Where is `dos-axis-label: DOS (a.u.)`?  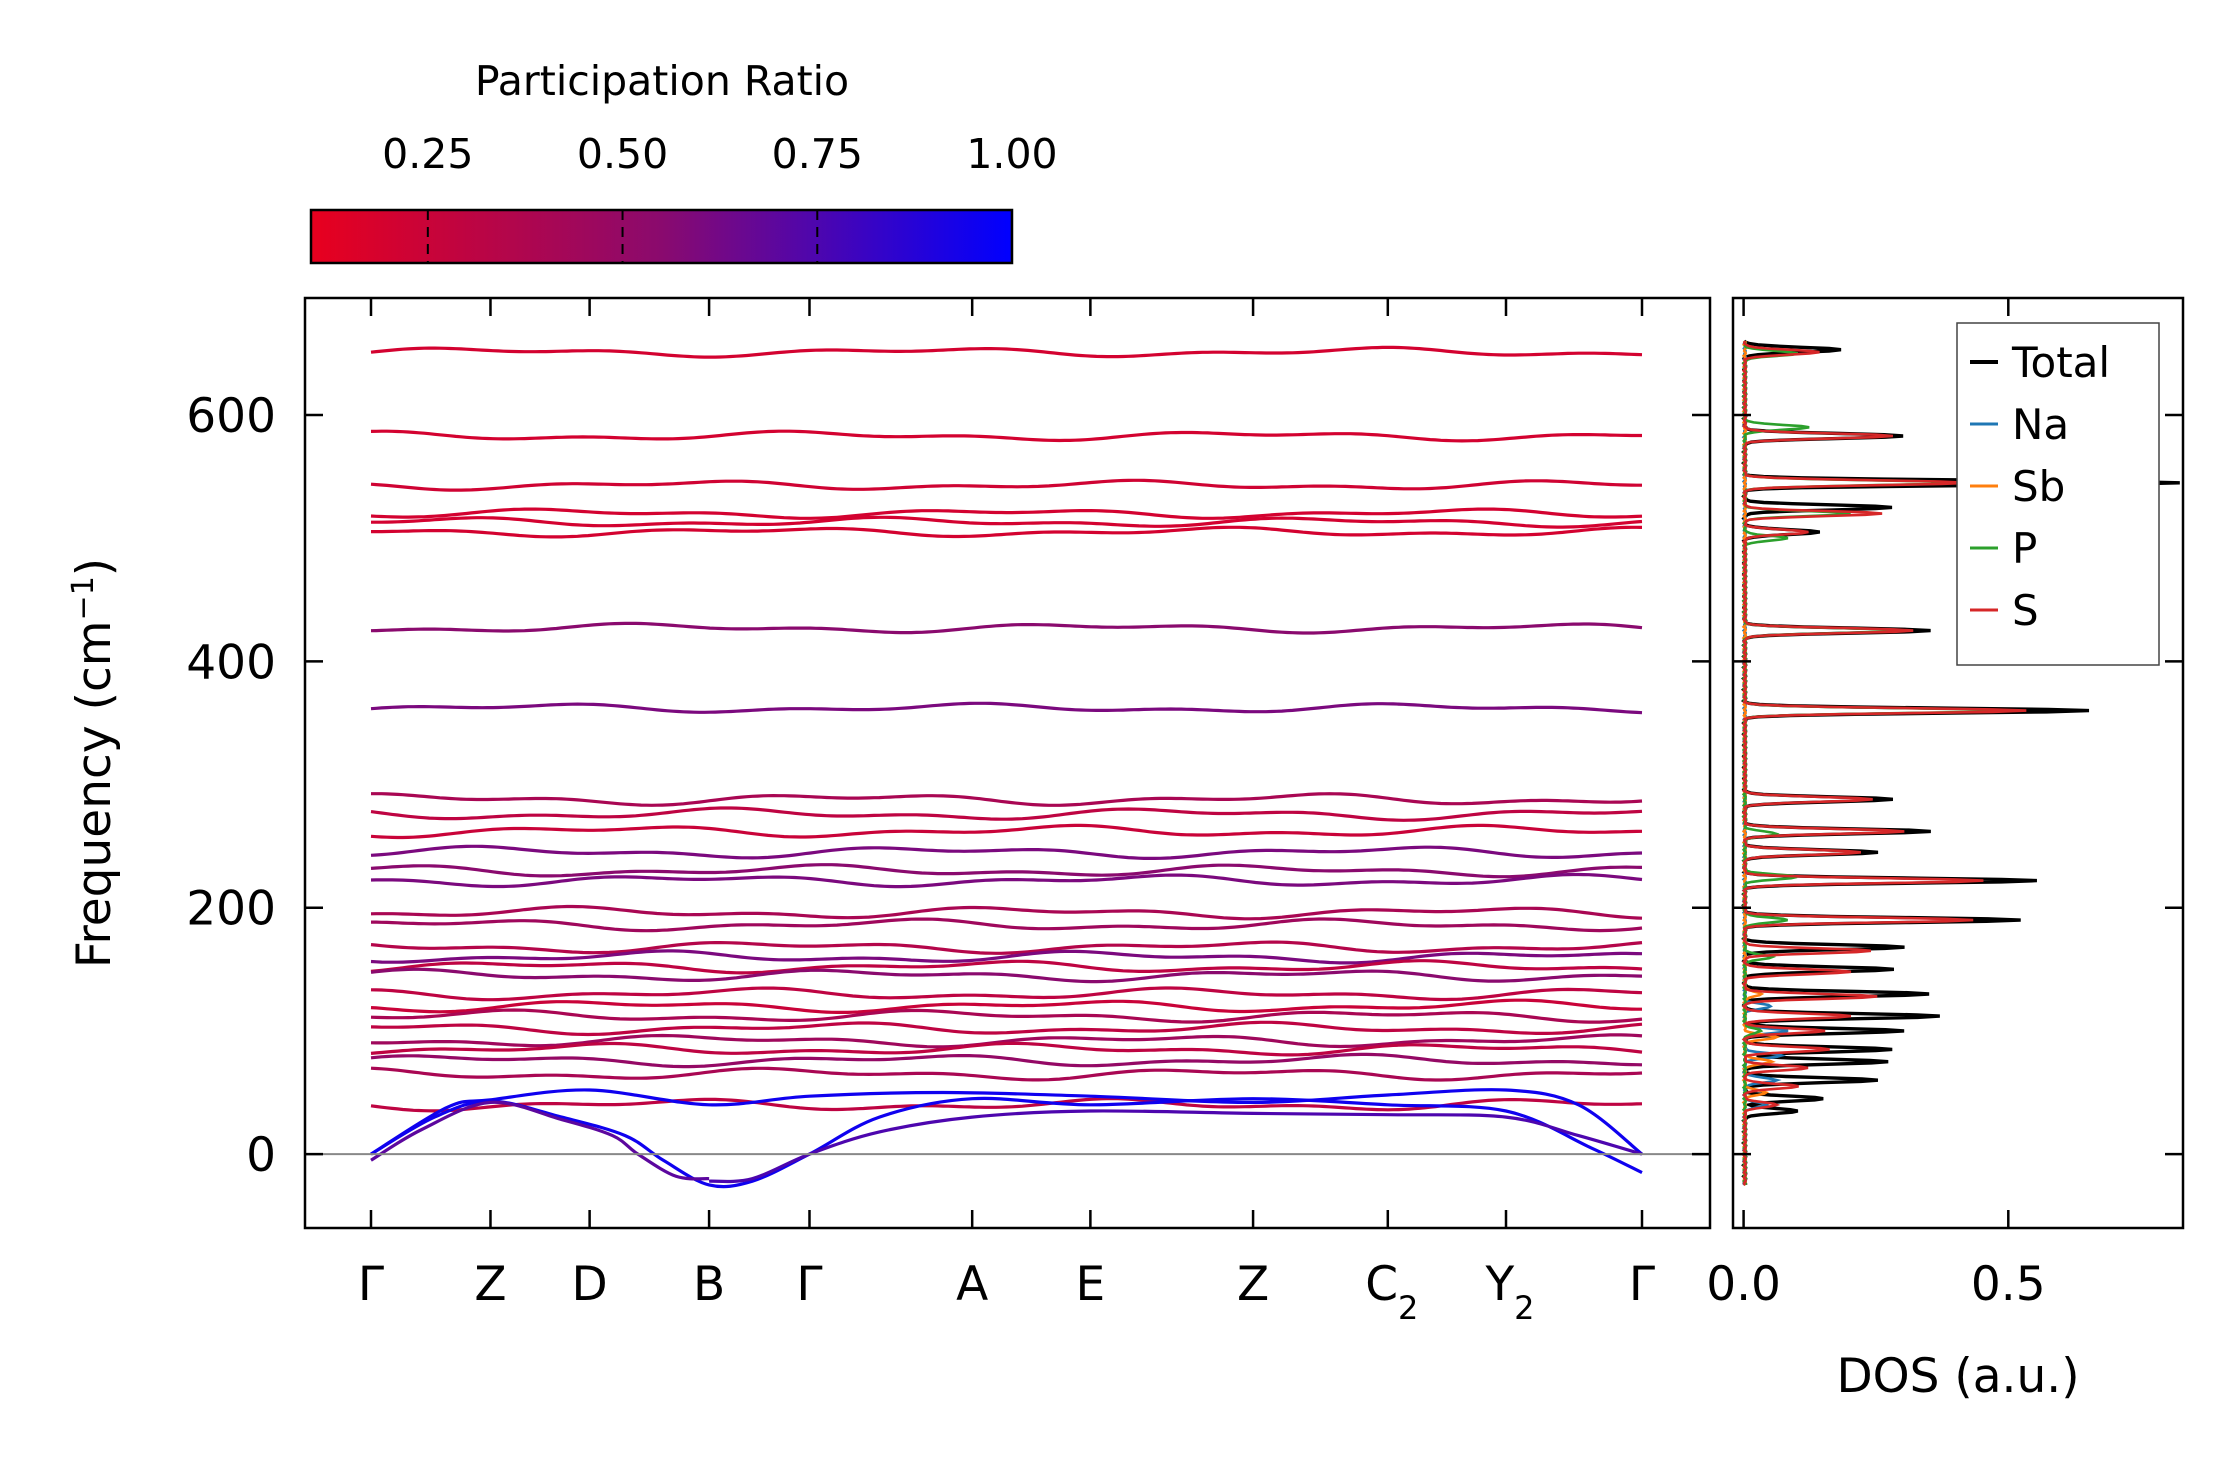 dos-axis-label: DOS (a.u.) is located at coordinates (1957, 1376).